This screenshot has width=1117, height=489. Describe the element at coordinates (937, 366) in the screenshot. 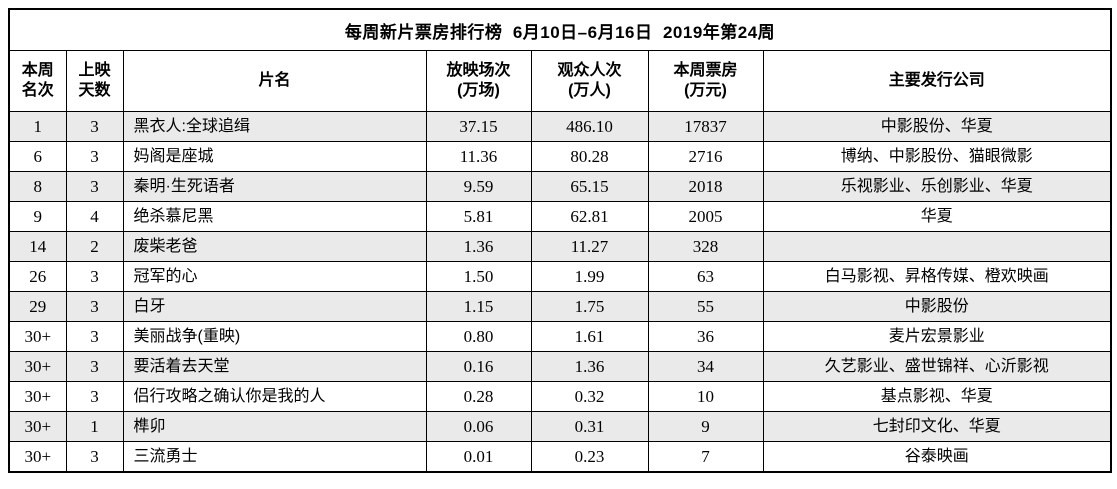

I see `cell-distributors: 久艺影业、盛世锦祥、心沂影视` at that location.